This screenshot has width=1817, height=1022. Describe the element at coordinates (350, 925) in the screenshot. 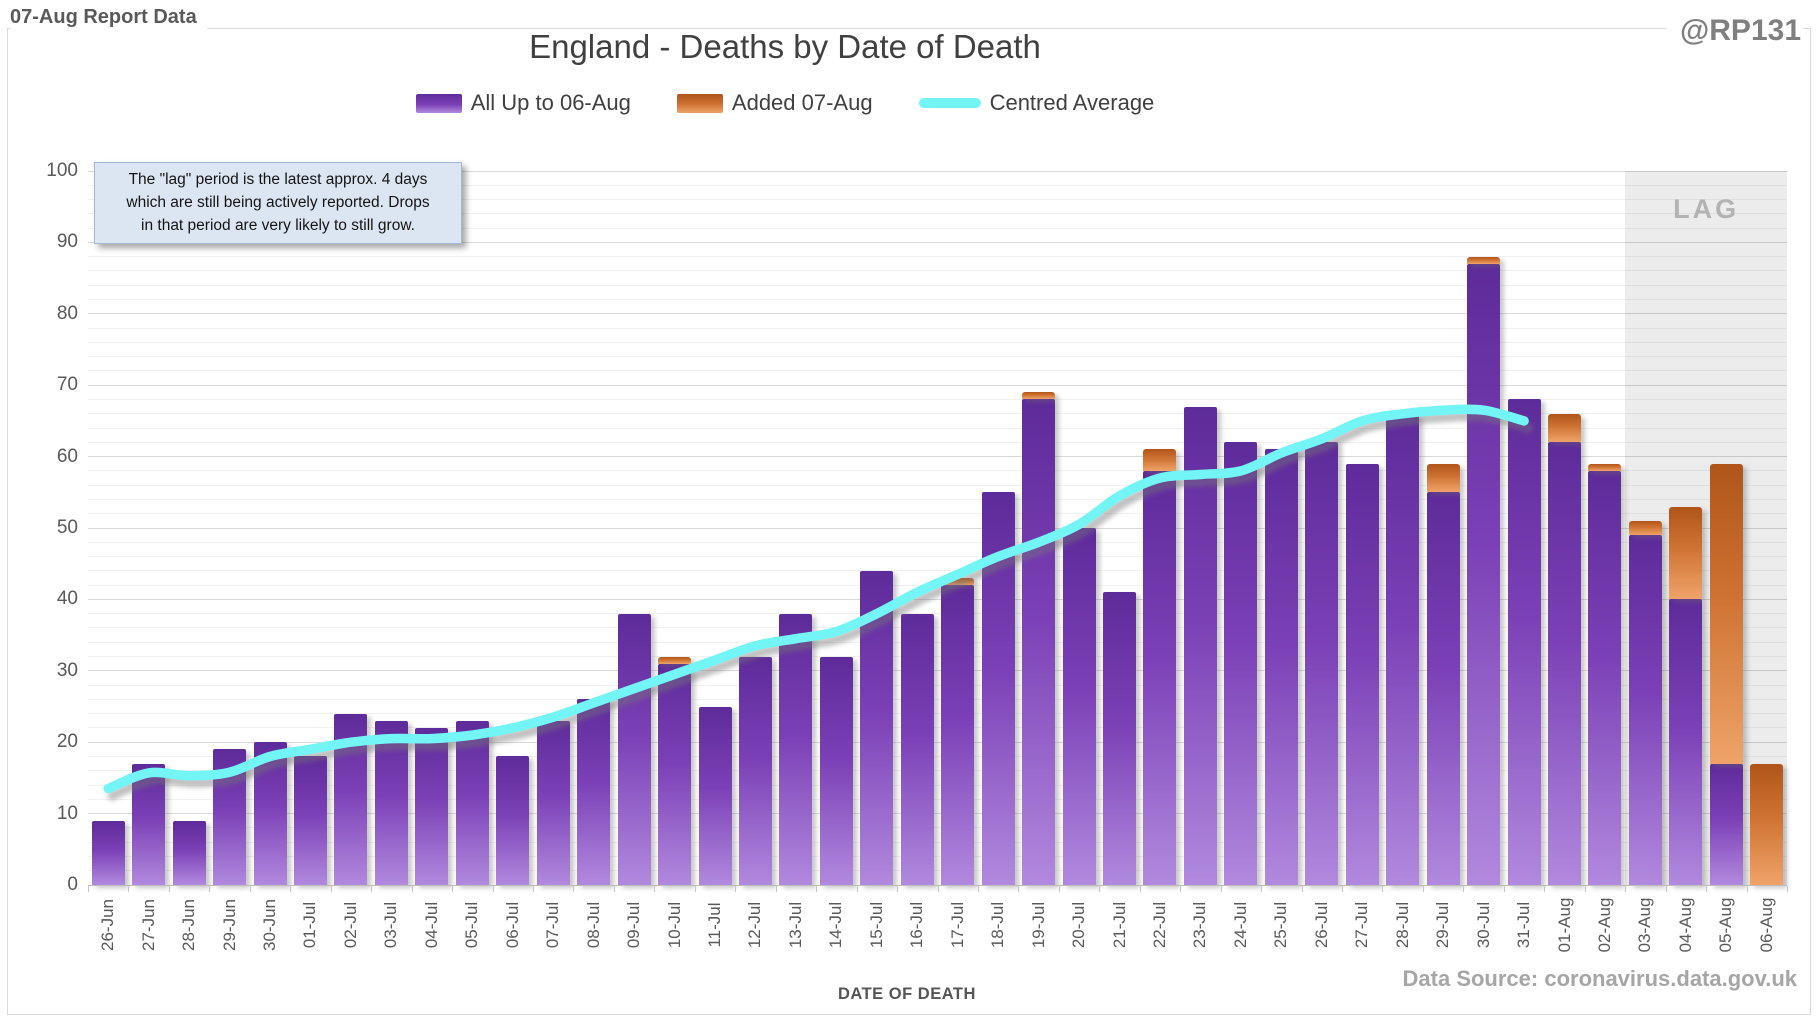

I see `x-axis-tick-label: 02-Jul` at that location.